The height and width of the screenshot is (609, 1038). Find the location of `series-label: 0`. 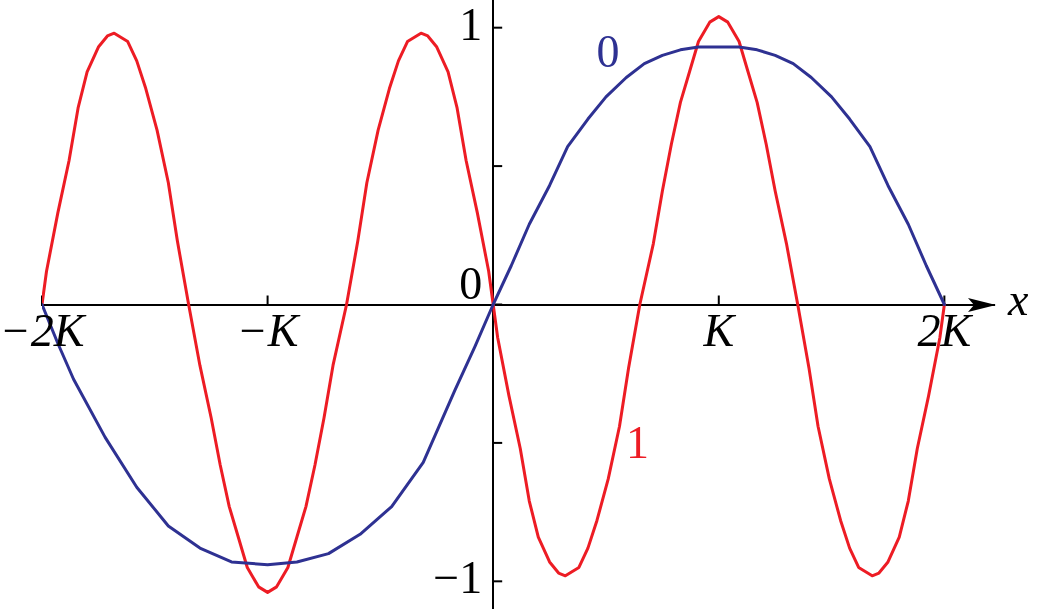

series-label: 0 is located at coordinates (608, 51).